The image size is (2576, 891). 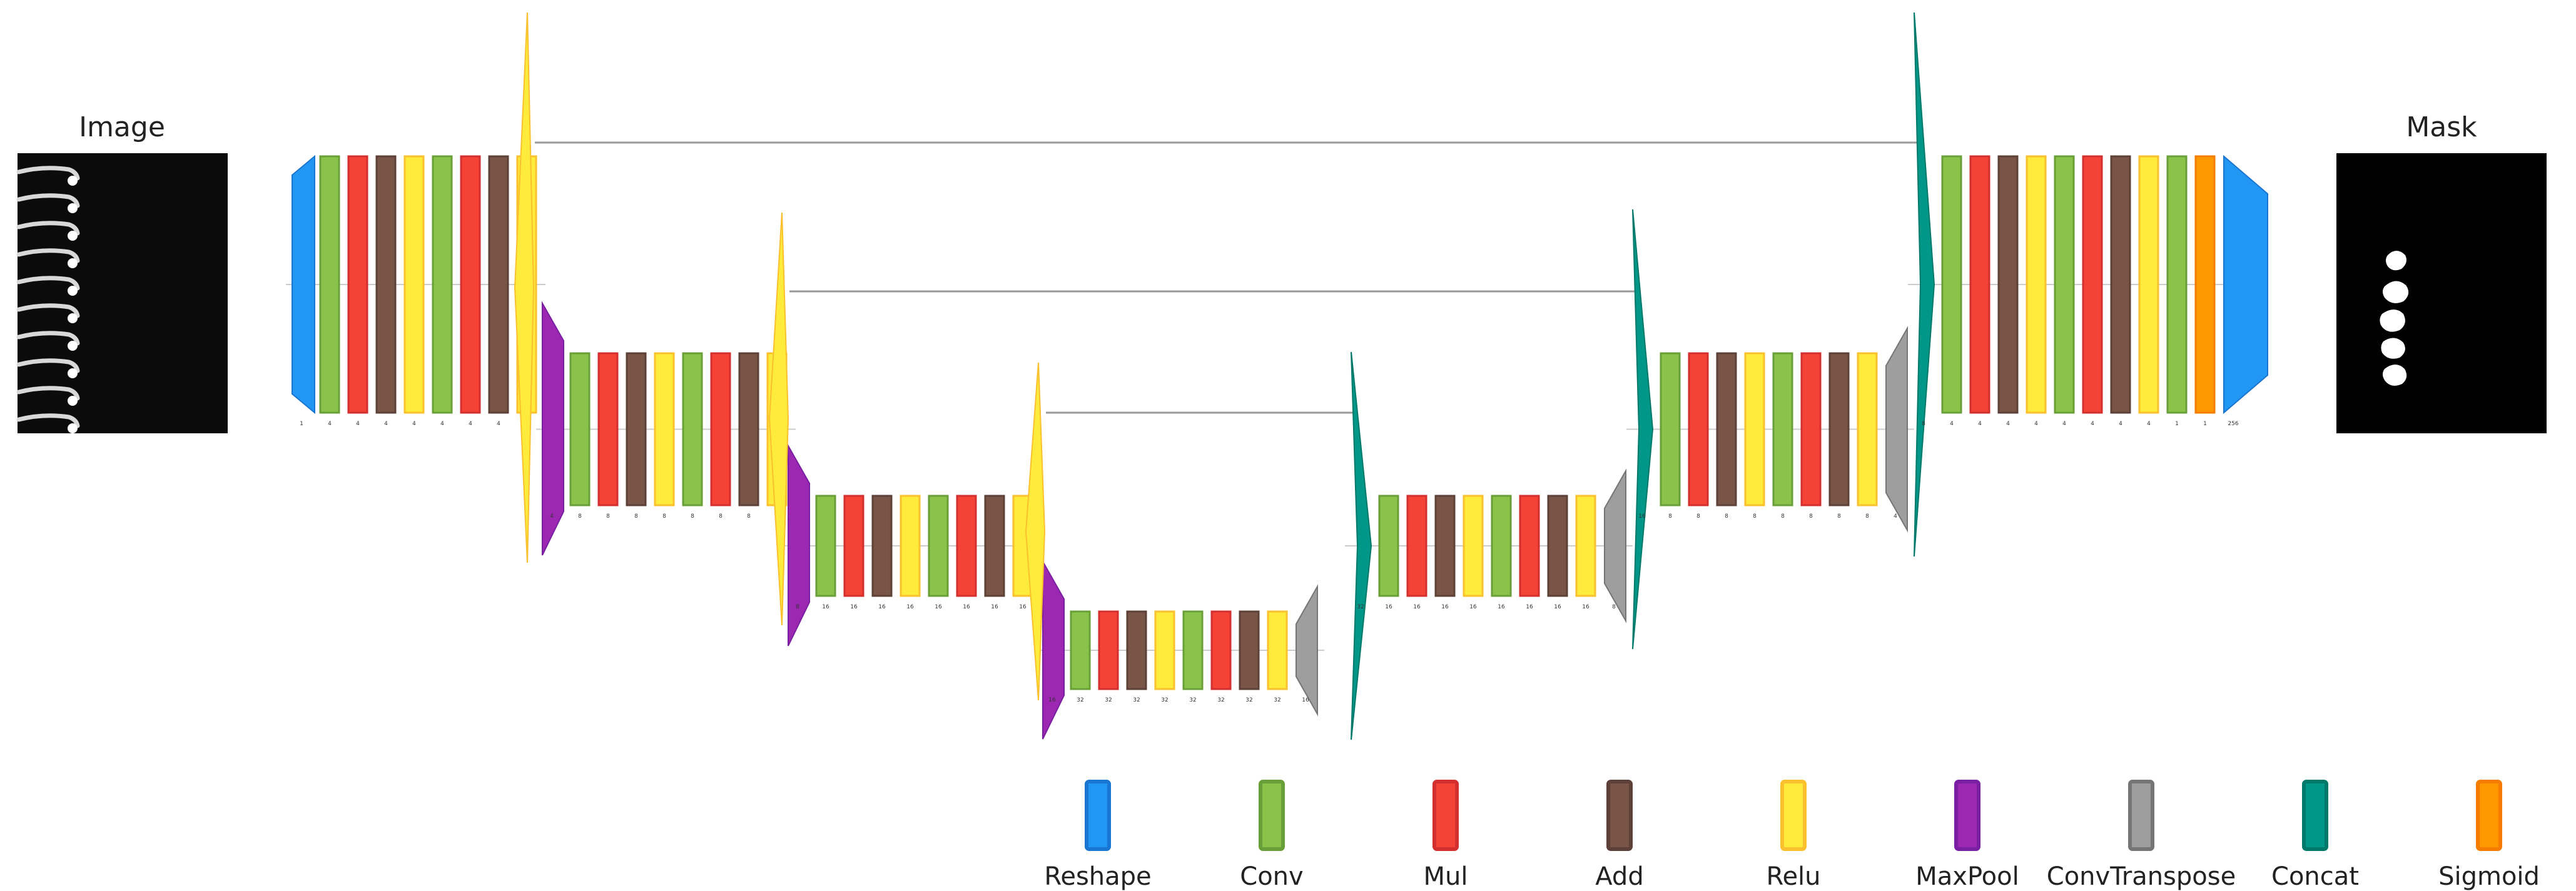 I want to click on legend-item-conv-transpose: ConvTranspose, so click(x=2141, y=835).